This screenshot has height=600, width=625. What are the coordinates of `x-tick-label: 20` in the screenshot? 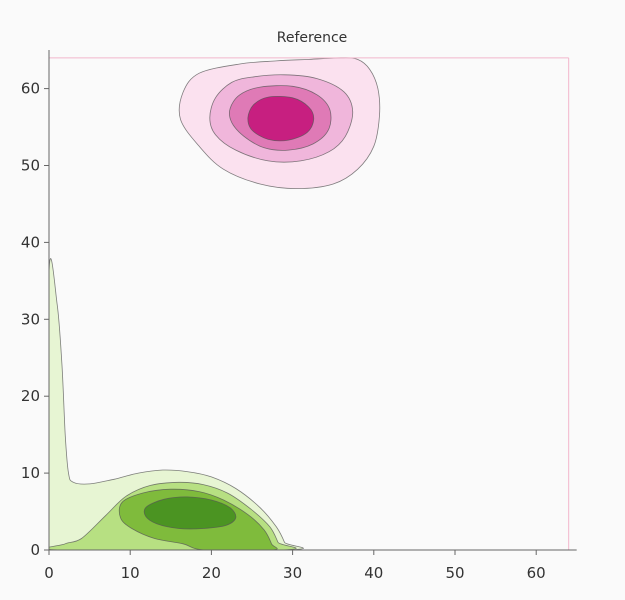 It's located at (211, 573).